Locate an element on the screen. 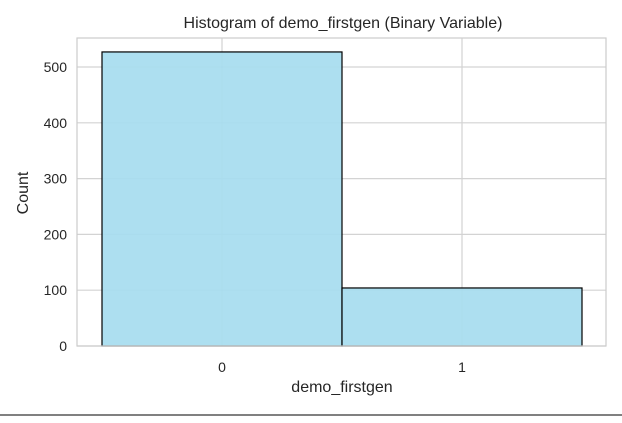 This screenshot has height=423, width=622. y-axis-ticks: 0 100 200 300 400 500 is located at coordinates (56, 206).